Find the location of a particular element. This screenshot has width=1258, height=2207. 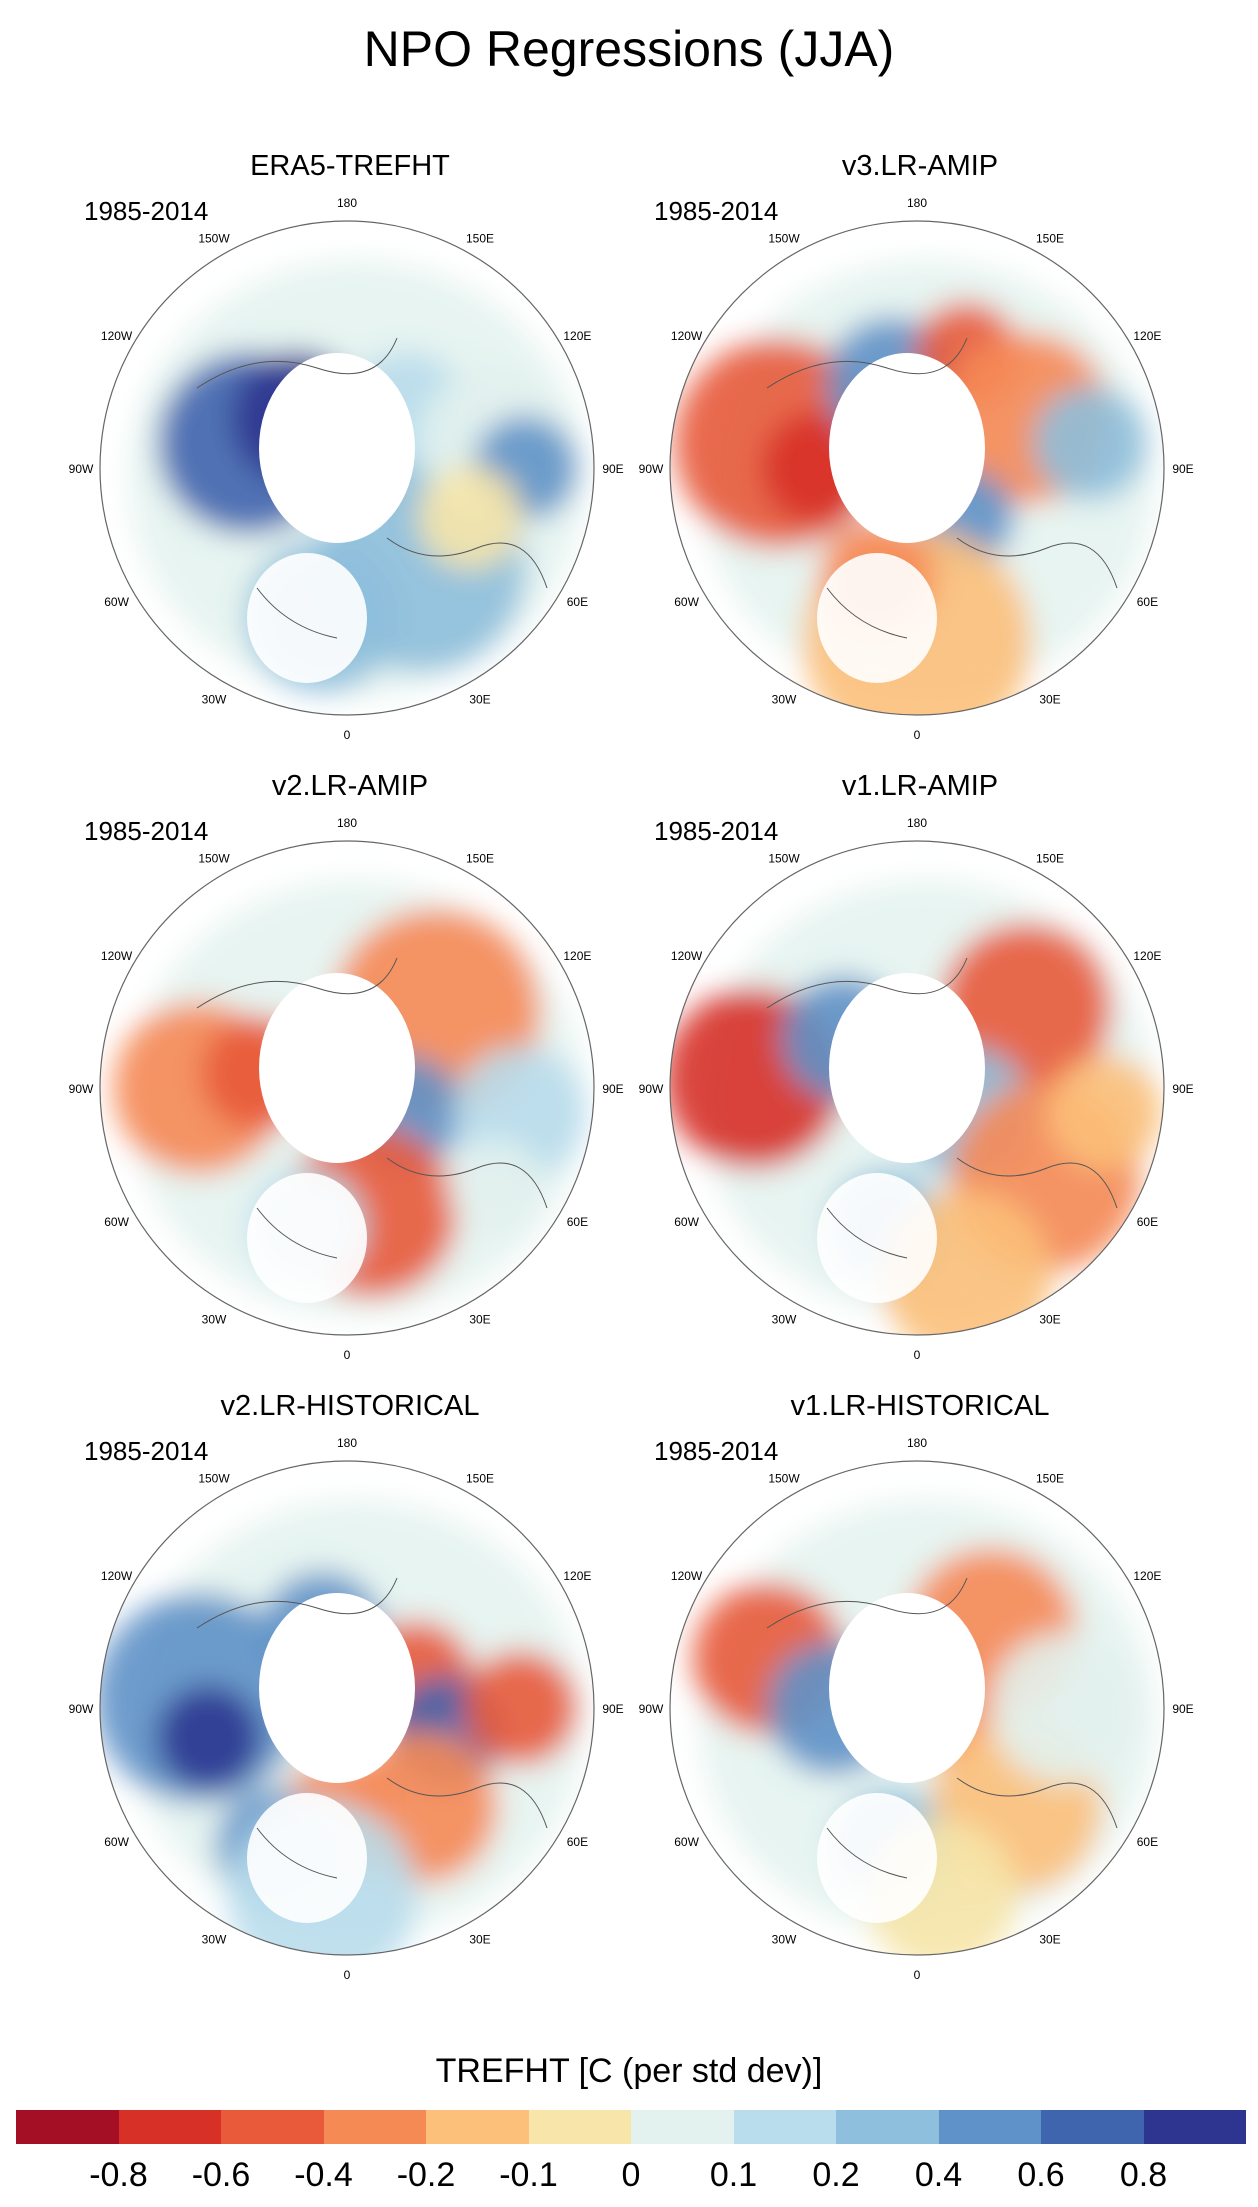

panel-title: v2.LR-HISTORICAL is located at coordinates (350, 1406).